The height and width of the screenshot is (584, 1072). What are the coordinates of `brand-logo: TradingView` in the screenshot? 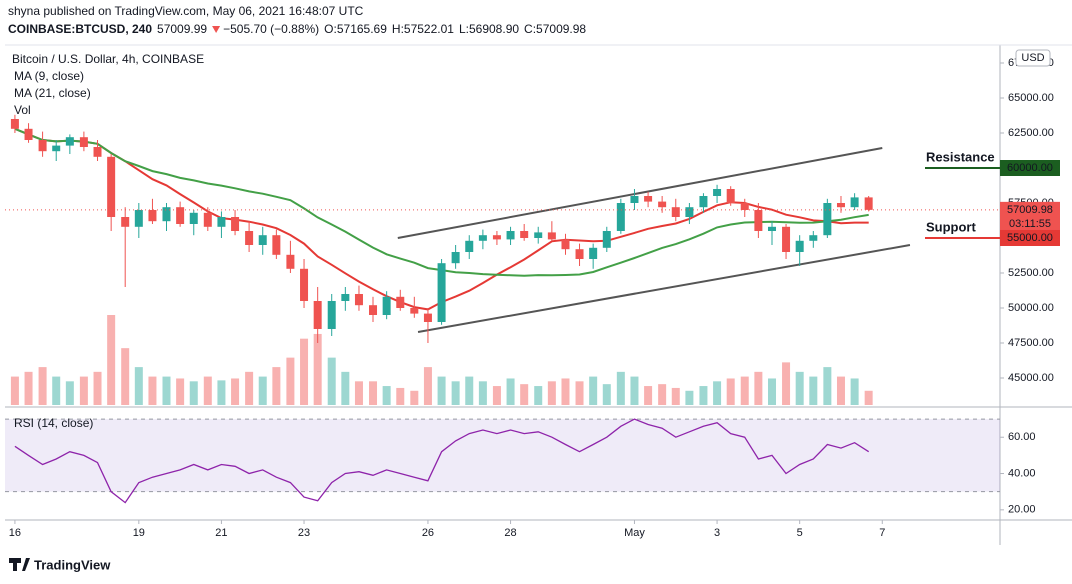 It's located at (60, 564).